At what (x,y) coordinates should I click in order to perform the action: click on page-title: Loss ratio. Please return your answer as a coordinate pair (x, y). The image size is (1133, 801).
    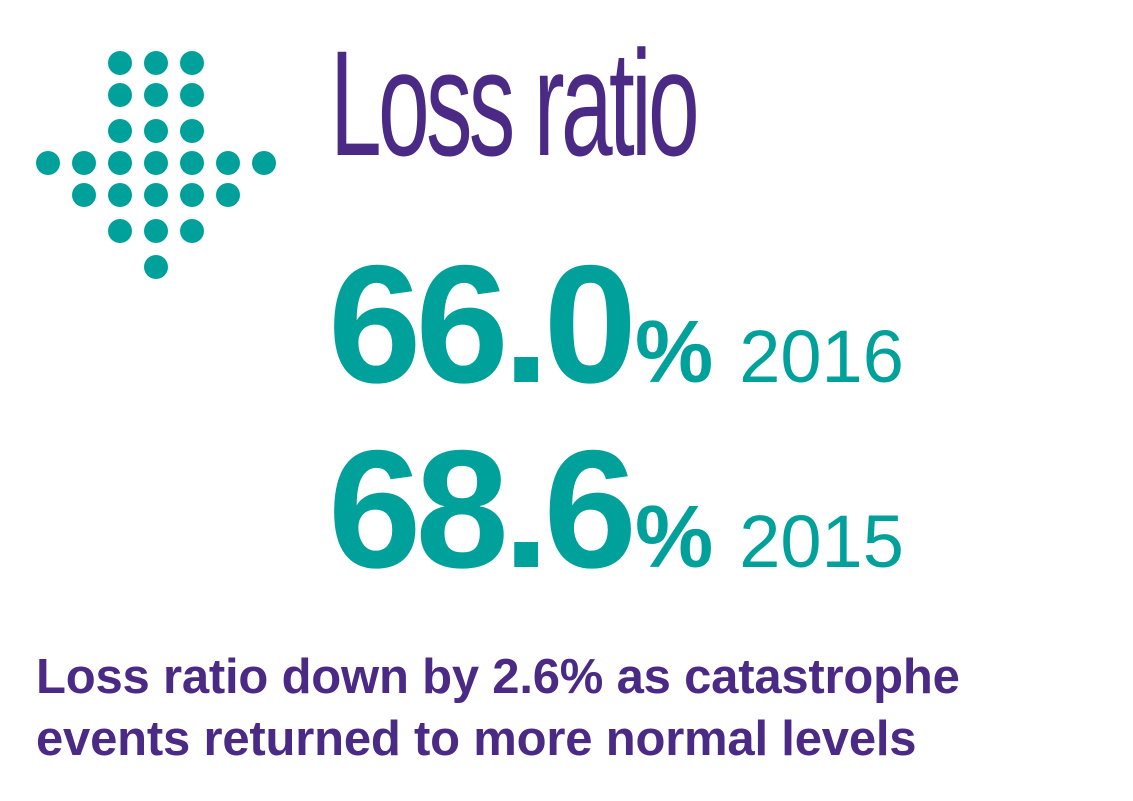
    Looking at the image, I should click on (515, 103).